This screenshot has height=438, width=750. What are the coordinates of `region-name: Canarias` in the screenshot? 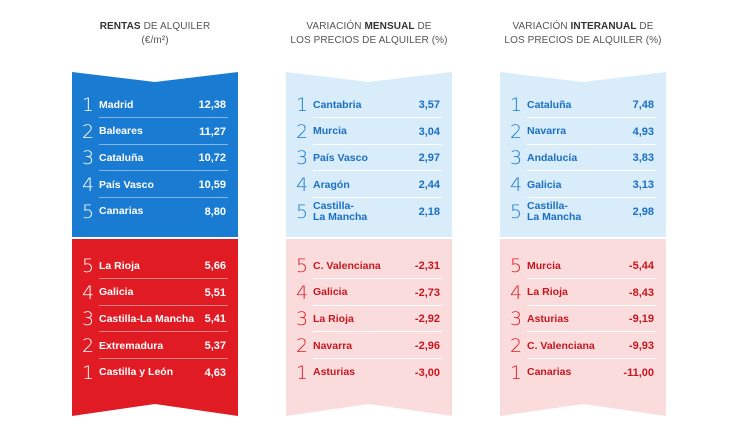 It's located at (121, 211).